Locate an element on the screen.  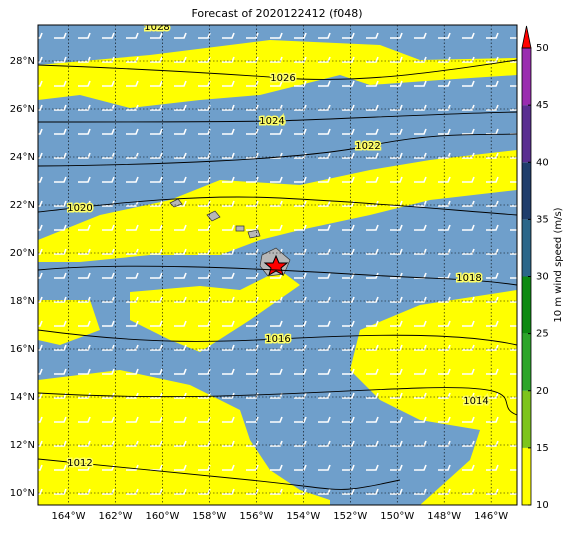
x-tick-label: 160°W is located at coordinates (162, 516).